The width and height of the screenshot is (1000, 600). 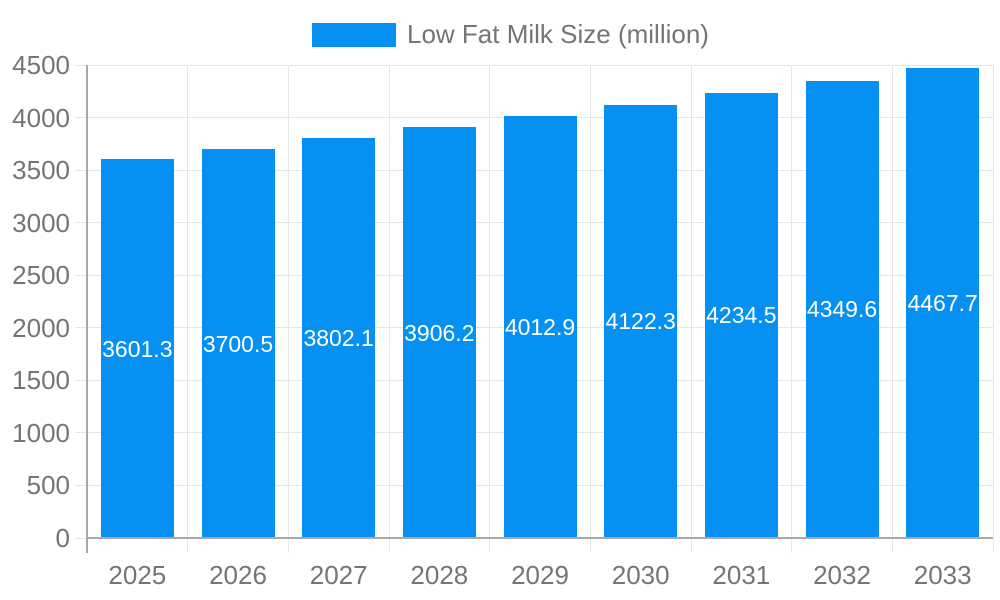 I want to click on bar-2029, so click(x=540, y=327).